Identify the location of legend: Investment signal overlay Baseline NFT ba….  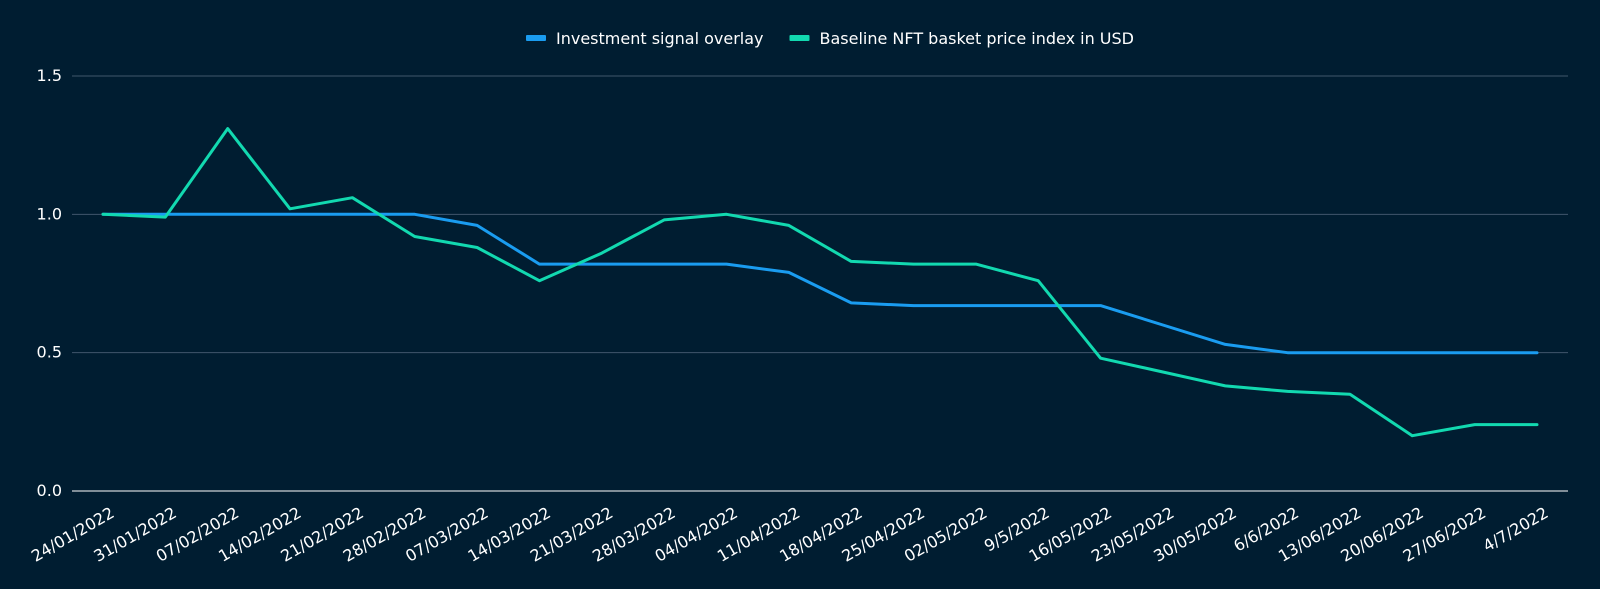
(830, 38).